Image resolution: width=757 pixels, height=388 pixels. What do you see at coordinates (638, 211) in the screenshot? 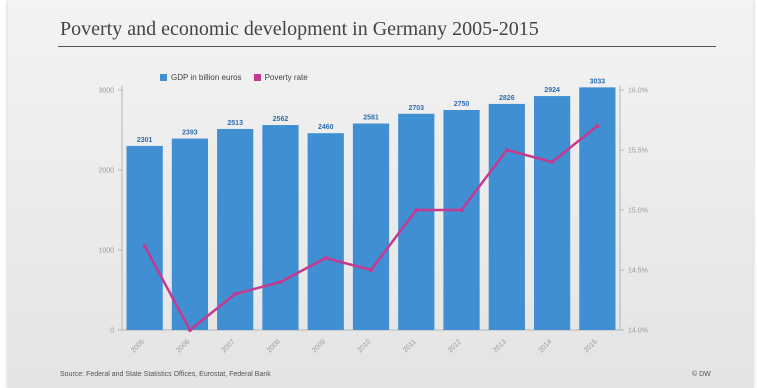
I see `y-right-tick-label: 15.0%` at bounding box center [638, 211].